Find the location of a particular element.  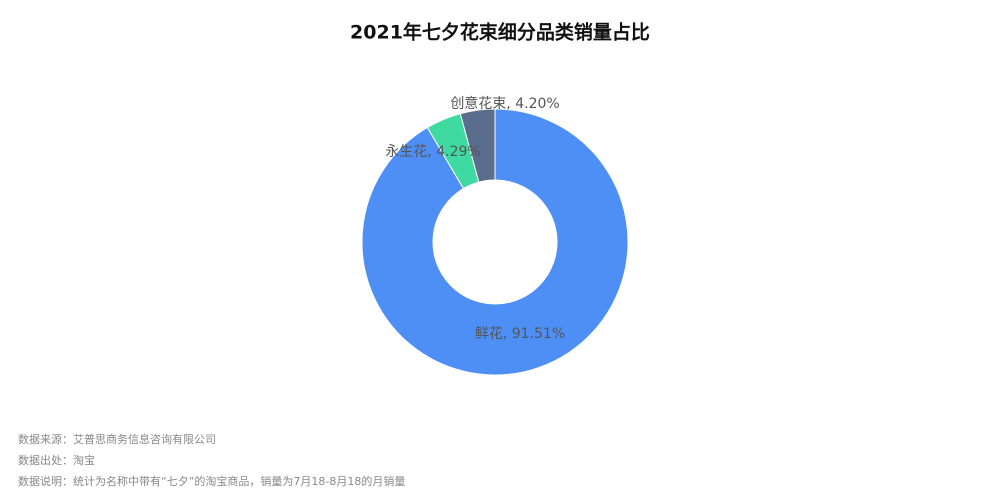

data-label: 永生花, 4.29% is located at coordinates (432, 152).